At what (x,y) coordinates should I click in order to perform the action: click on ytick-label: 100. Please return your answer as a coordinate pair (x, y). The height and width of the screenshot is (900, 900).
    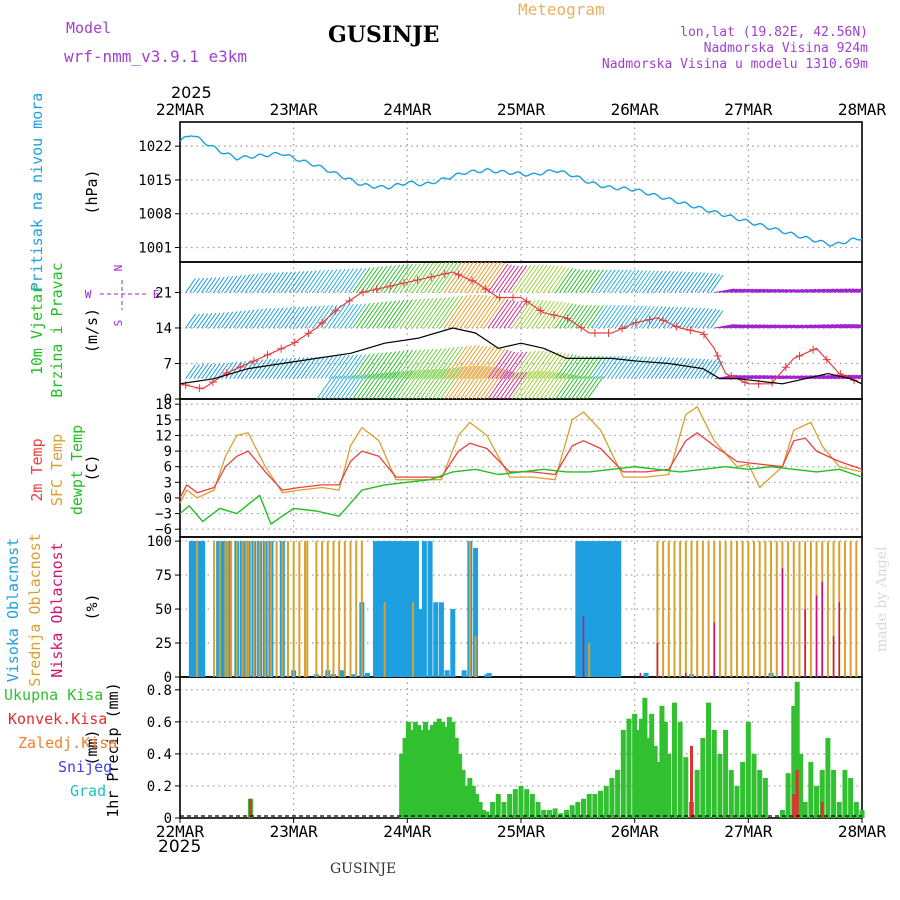
    Looking at the image, I should click on (159, 542).